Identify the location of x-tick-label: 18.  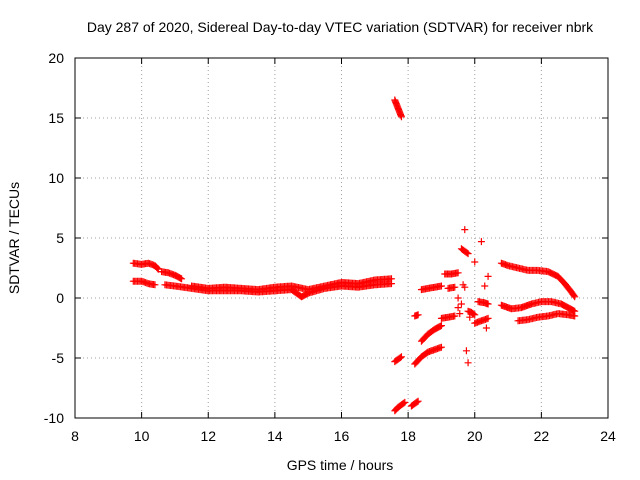
(408, 436).